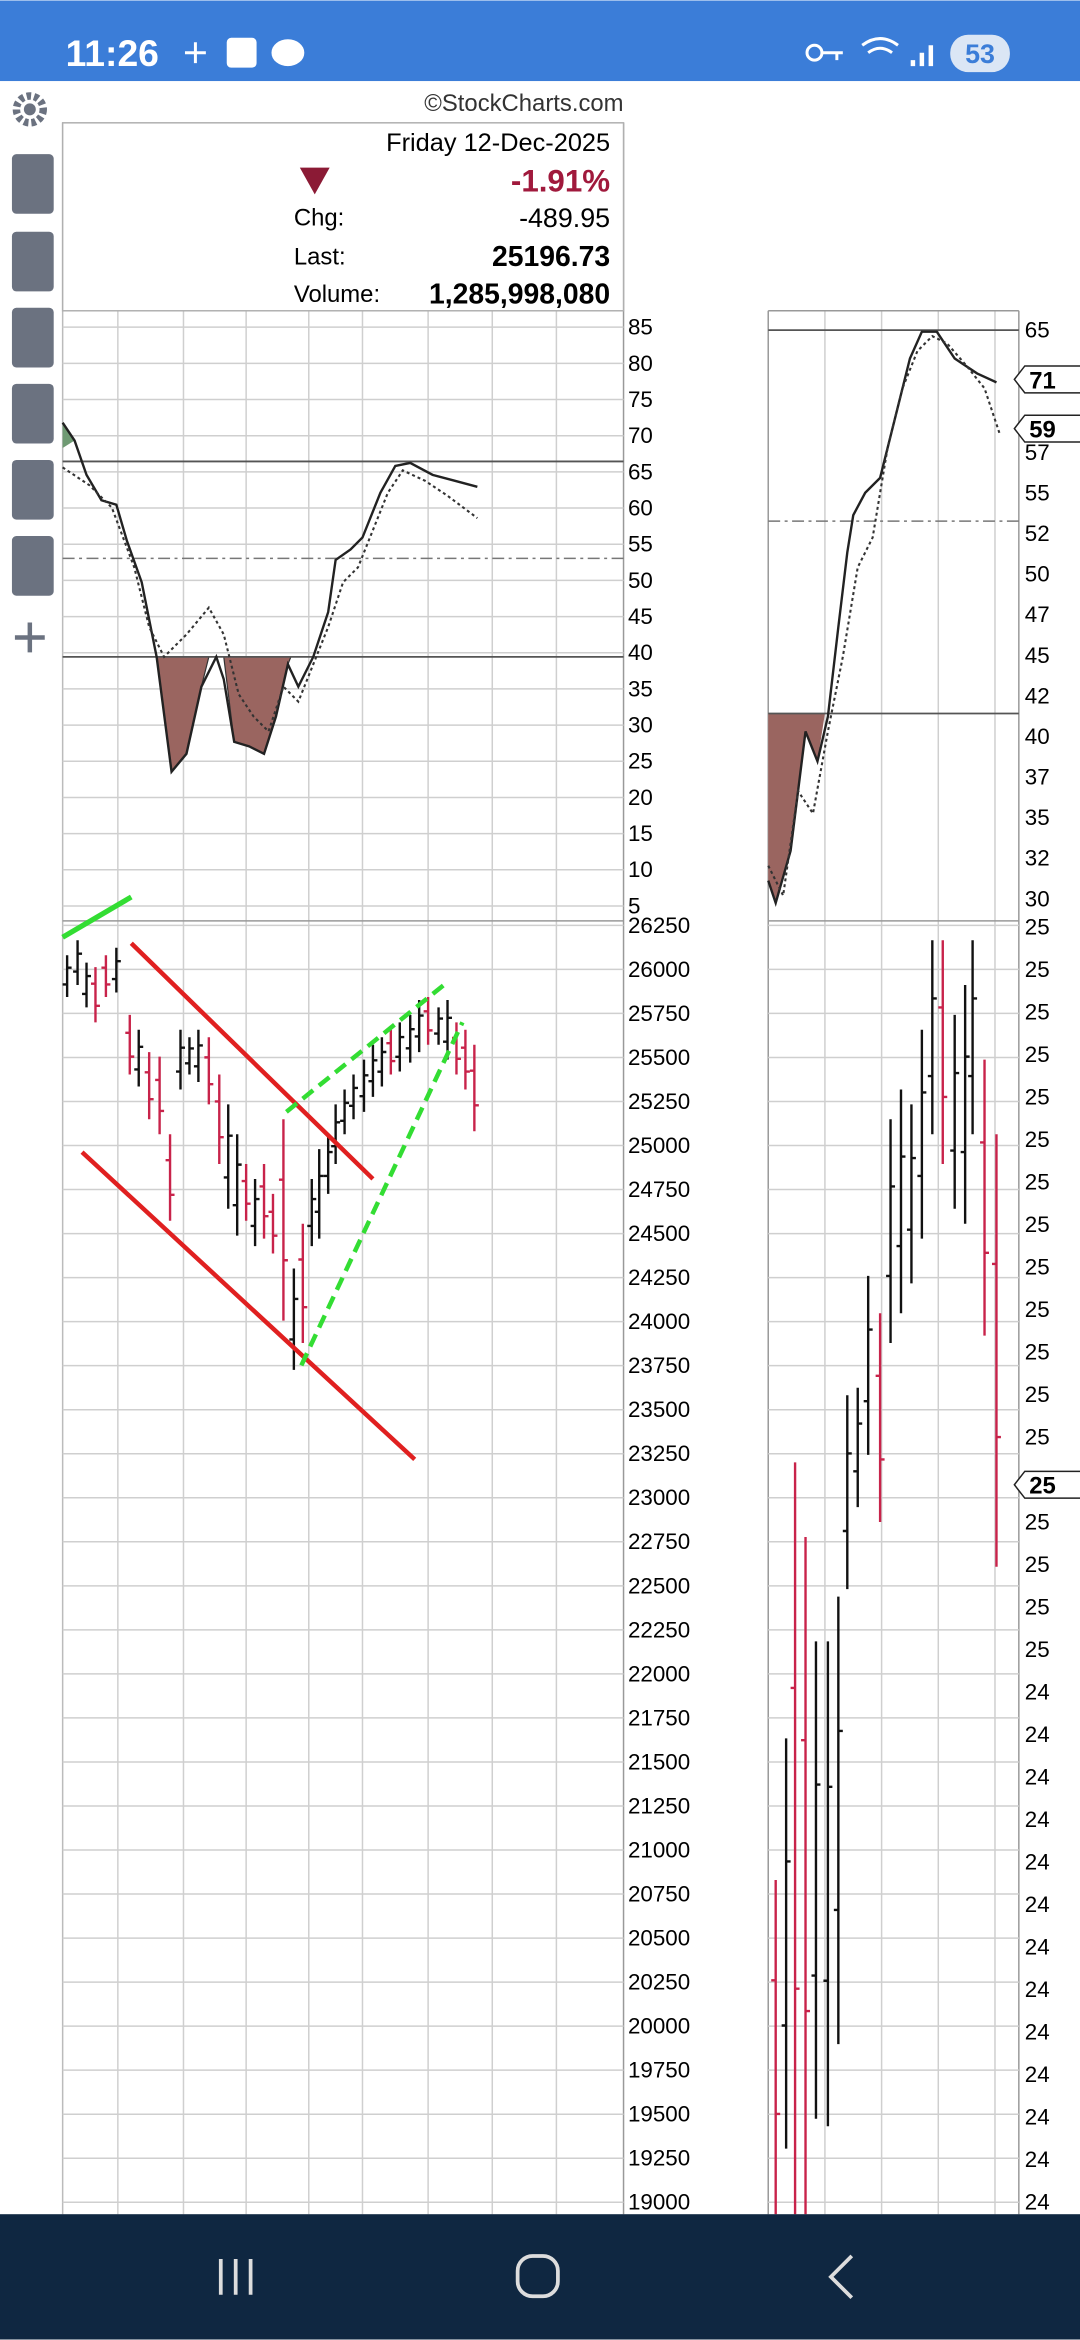 The width and height of the screenshot is (1080, 2340). I want to click on y-tick-label: 26250, so click(659, 925).